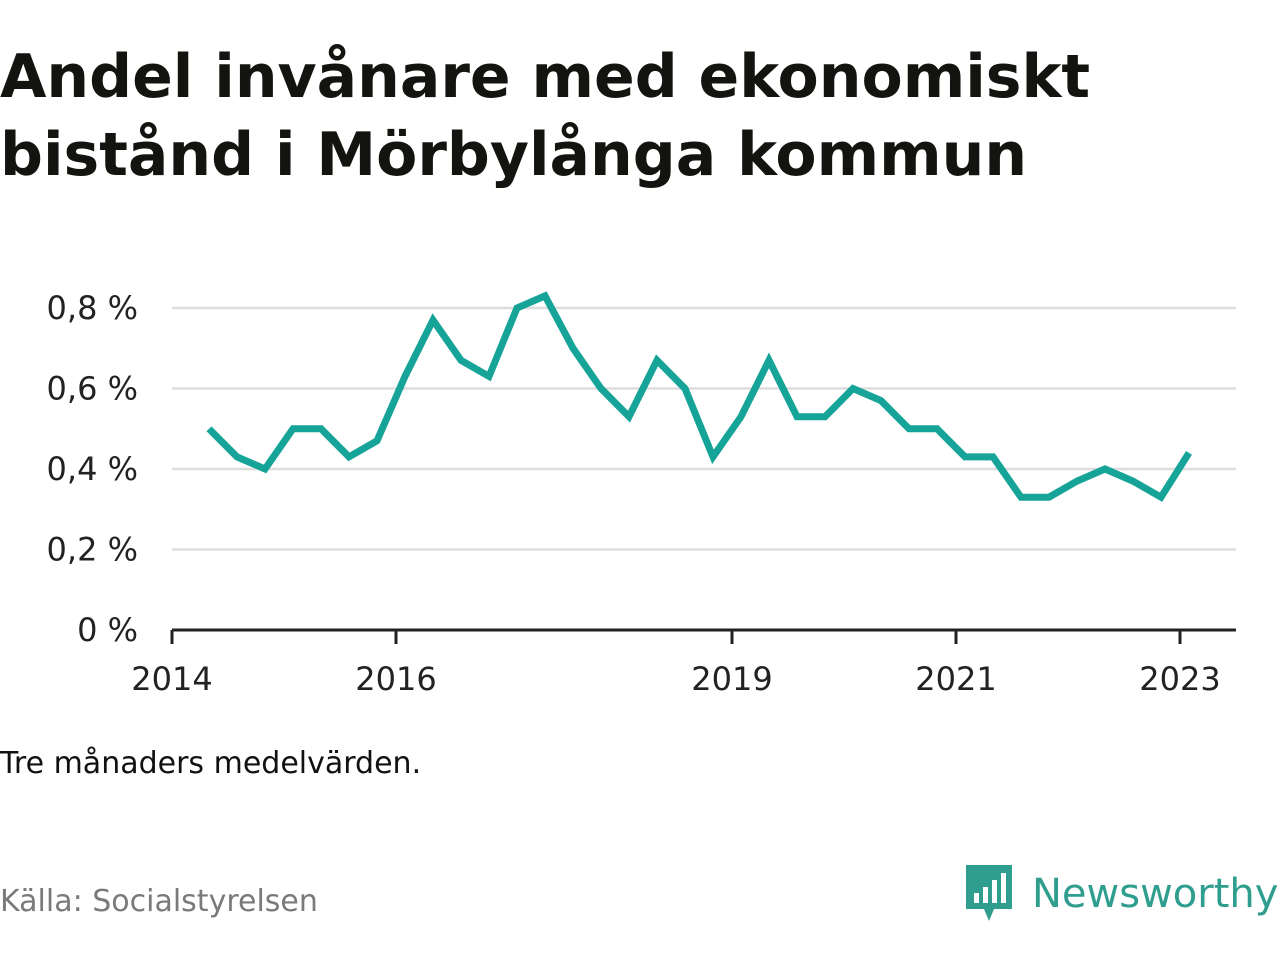 The height and width of the screenshot is (960, 1280). What do you see at coordinates (1179, 679) in the screenshot?
I see `x-tick-label: 2023` at bounding box center [1179, 679].